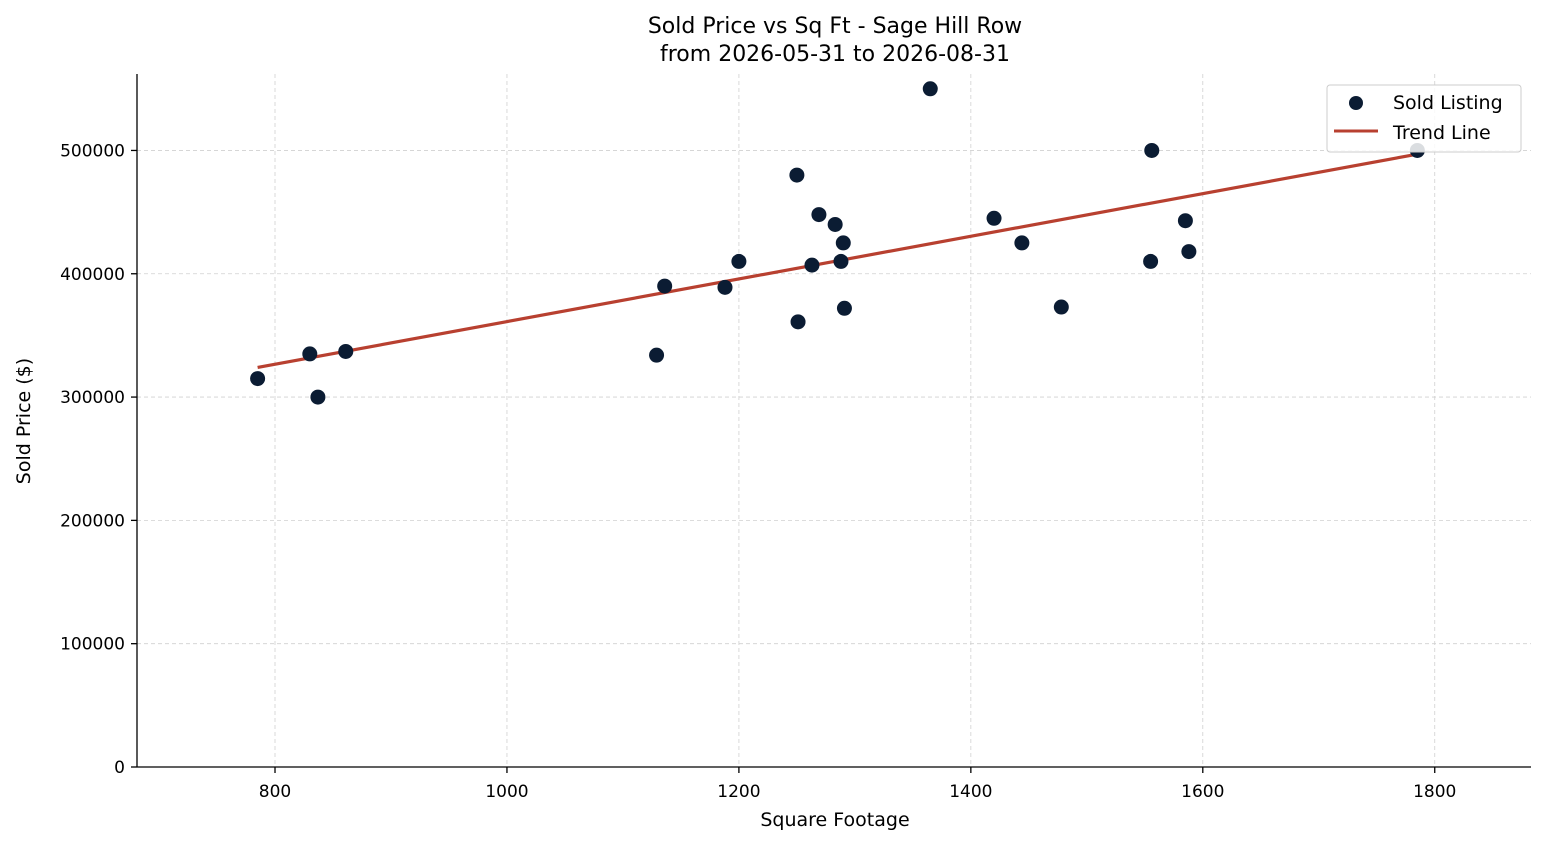 Image resolution: width=1547 pixels, height=845 pixels. What do you see at coordinates (92, 275) in the screenshot?
I see `y-tick-label: 400000` at bounding box center [92, 275].